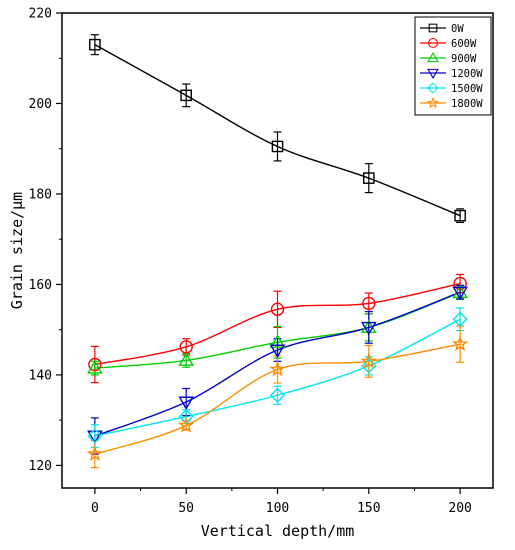 This screenshot has height=550, width=515. What do you see at coordinates (457, 29) in the screenshot?
I see `legend-label-0w: 0W` at bounding box center [457, 29].